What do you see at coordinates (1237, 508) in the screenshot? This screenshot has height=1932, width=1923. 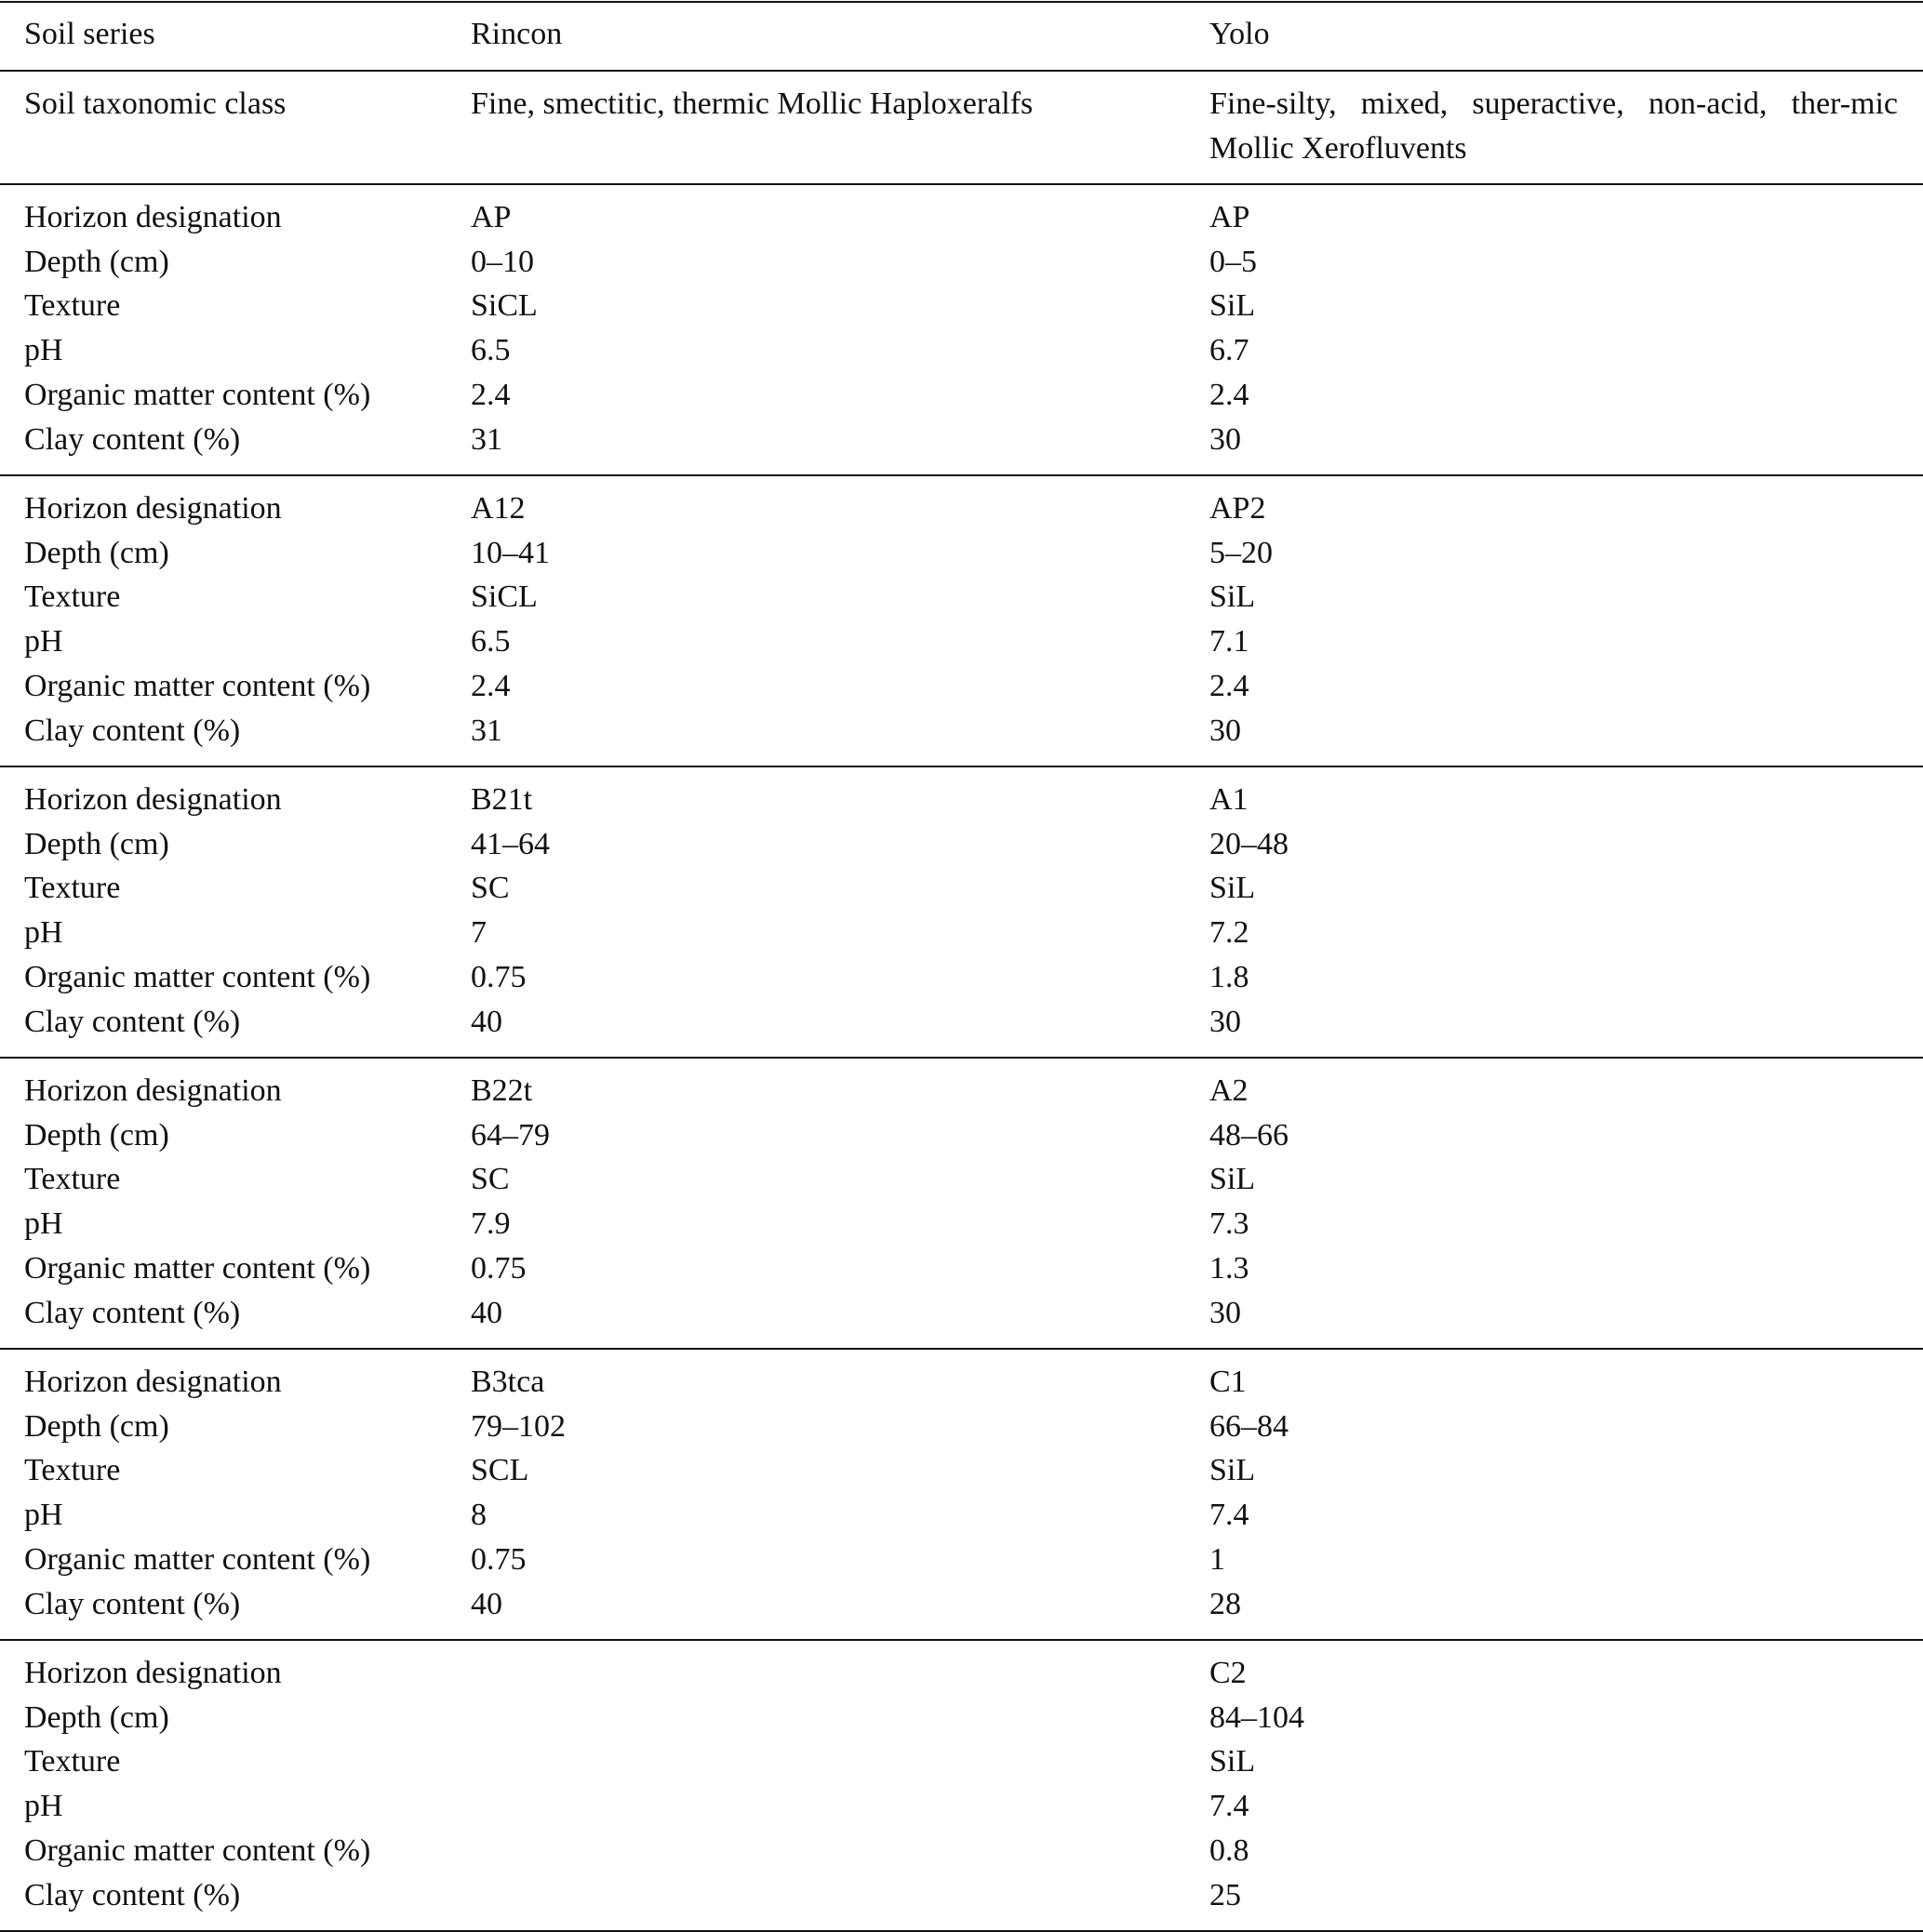 I see `yolo-value: AP2` at bounding box center [1237, 508].